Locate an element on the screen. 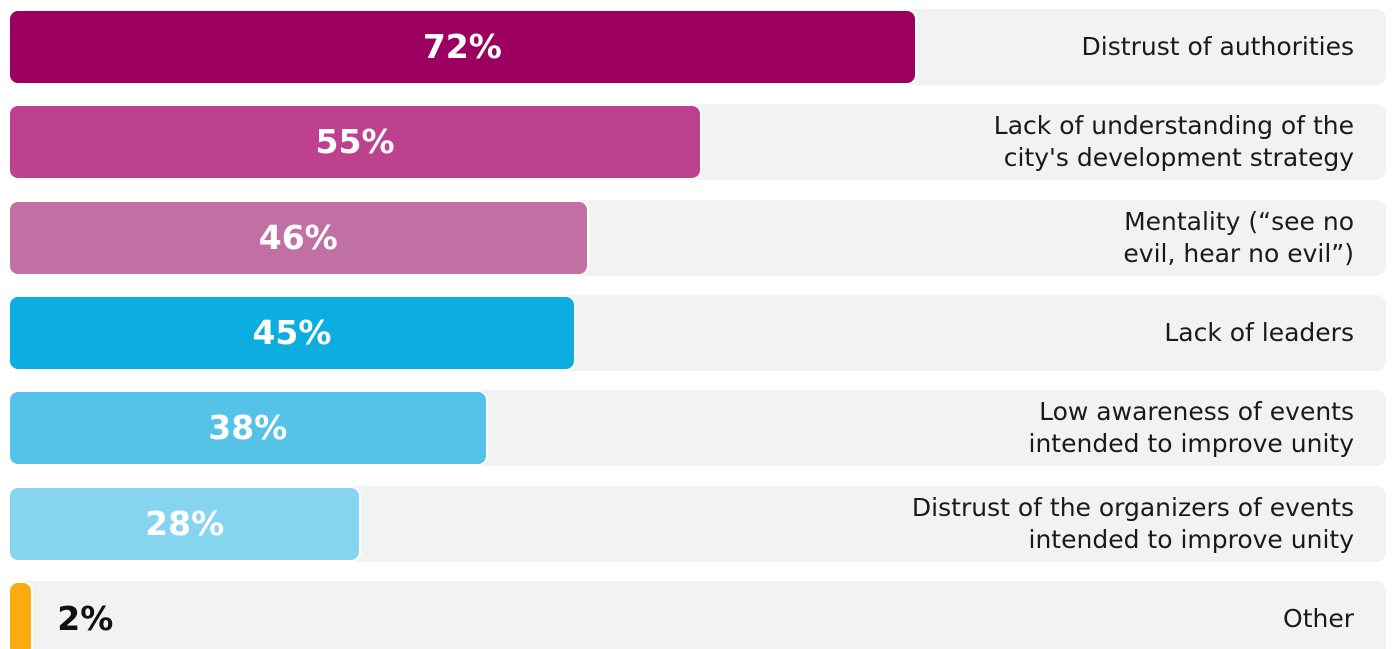 This screenshot has height=649, width=1393. category-label: Other is located at coordinates (1318, 618).